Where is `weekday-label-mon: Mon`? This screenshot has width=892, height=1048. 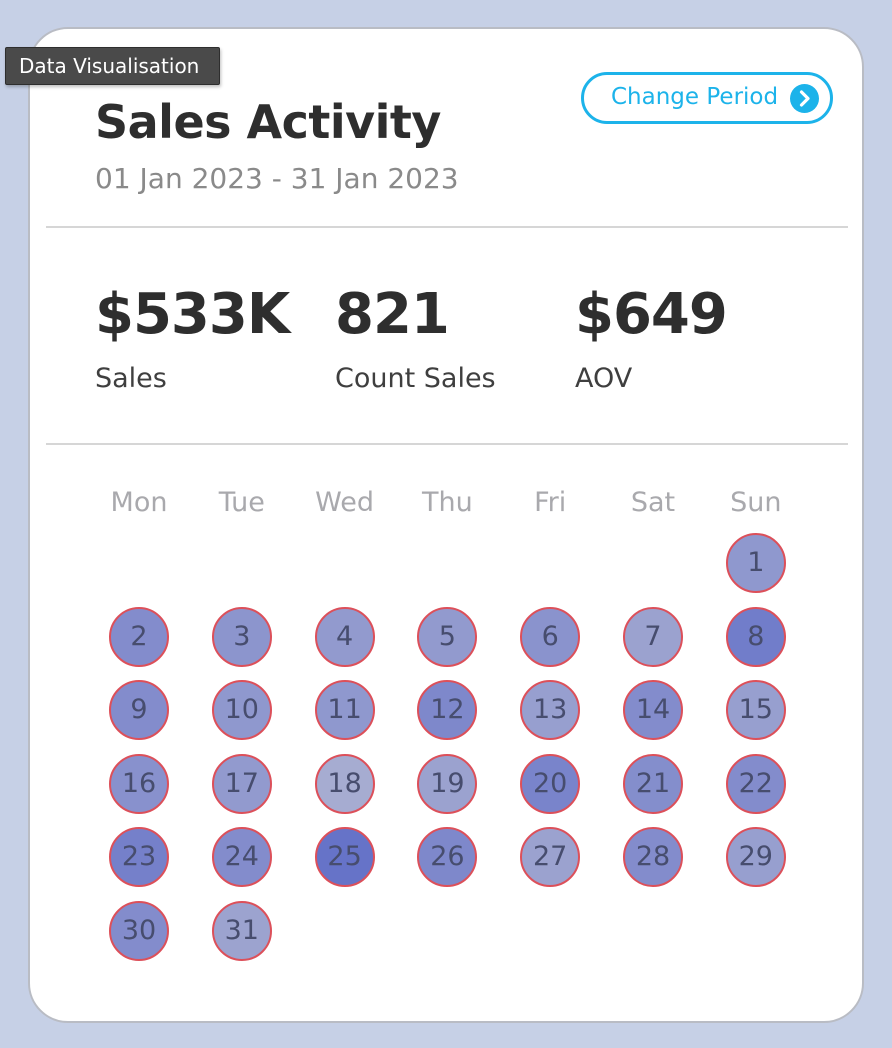
weekday-label-mon: Mon is located at coordinates (139, 502).